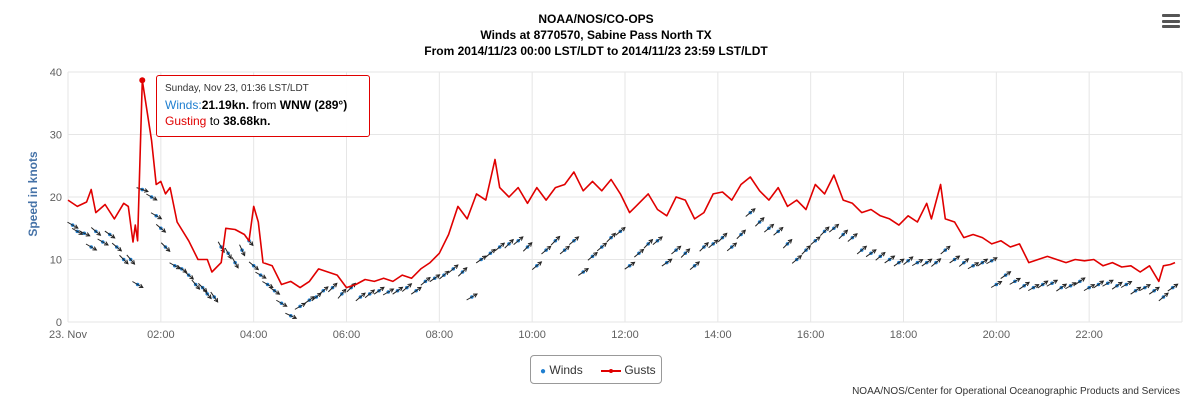 This screenshot has width=1192, height=400. What do you see at coordinates (811, 335) in the screenshot?
I see `x-tick-label: 16:00` at bounding box center [811, 335].